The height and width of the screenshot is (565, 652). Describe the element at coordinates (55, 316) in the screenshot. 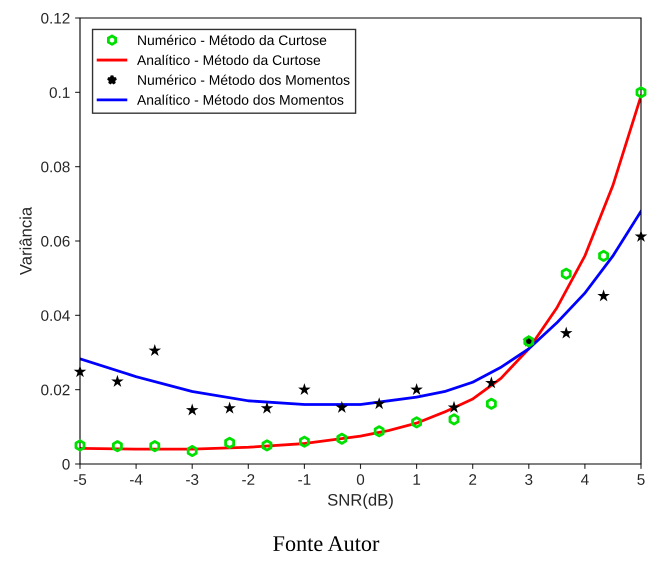

I see `y-tick-label: 0.04` at that location.